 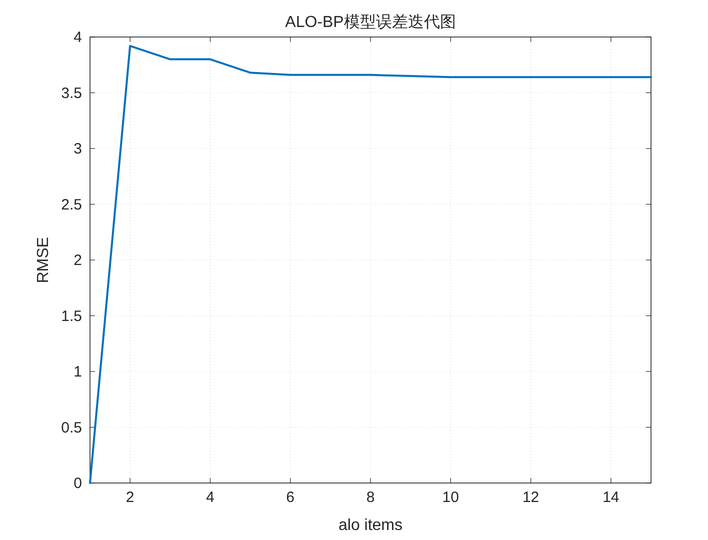 What do you see at coordinates (43, 260) in the screenshot?
I see `y-axis-title: RMSE` at bounding box center [43, 260].